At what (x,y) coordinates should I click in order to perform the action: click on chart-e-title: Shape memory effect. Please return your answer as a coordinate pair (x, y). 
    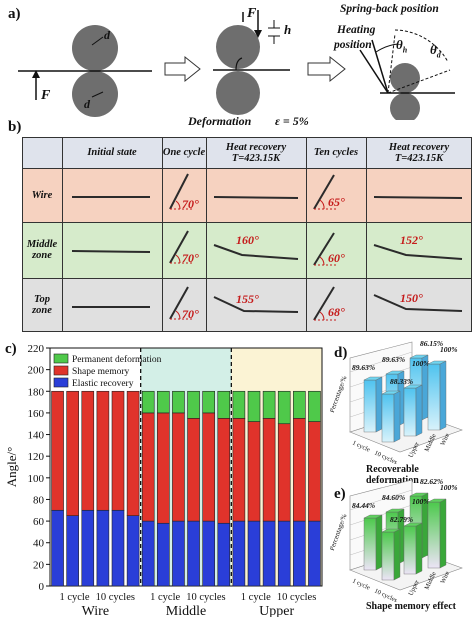
    Looking at the image, I should click on (411, 606).